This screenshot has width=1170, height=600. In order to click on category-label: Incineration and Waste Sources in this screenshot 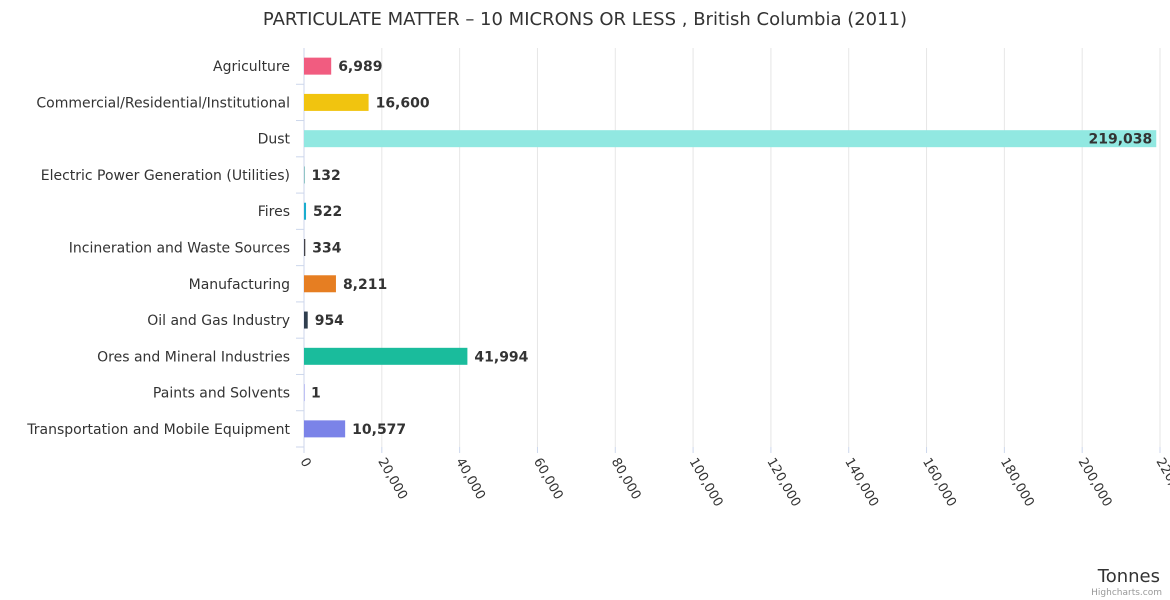, I will do `click(179, 249)`.